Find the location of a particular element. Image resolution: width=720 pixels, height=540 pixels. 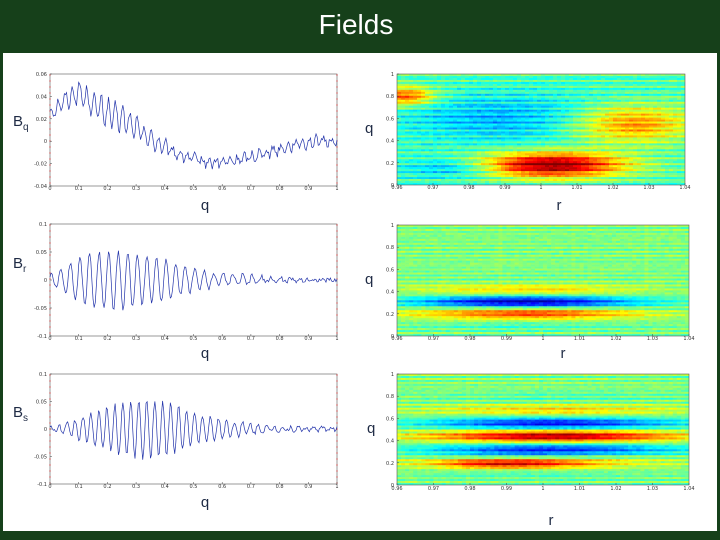

Br-line-xtick-label: 0.4 is located at coordinates (165, 339).